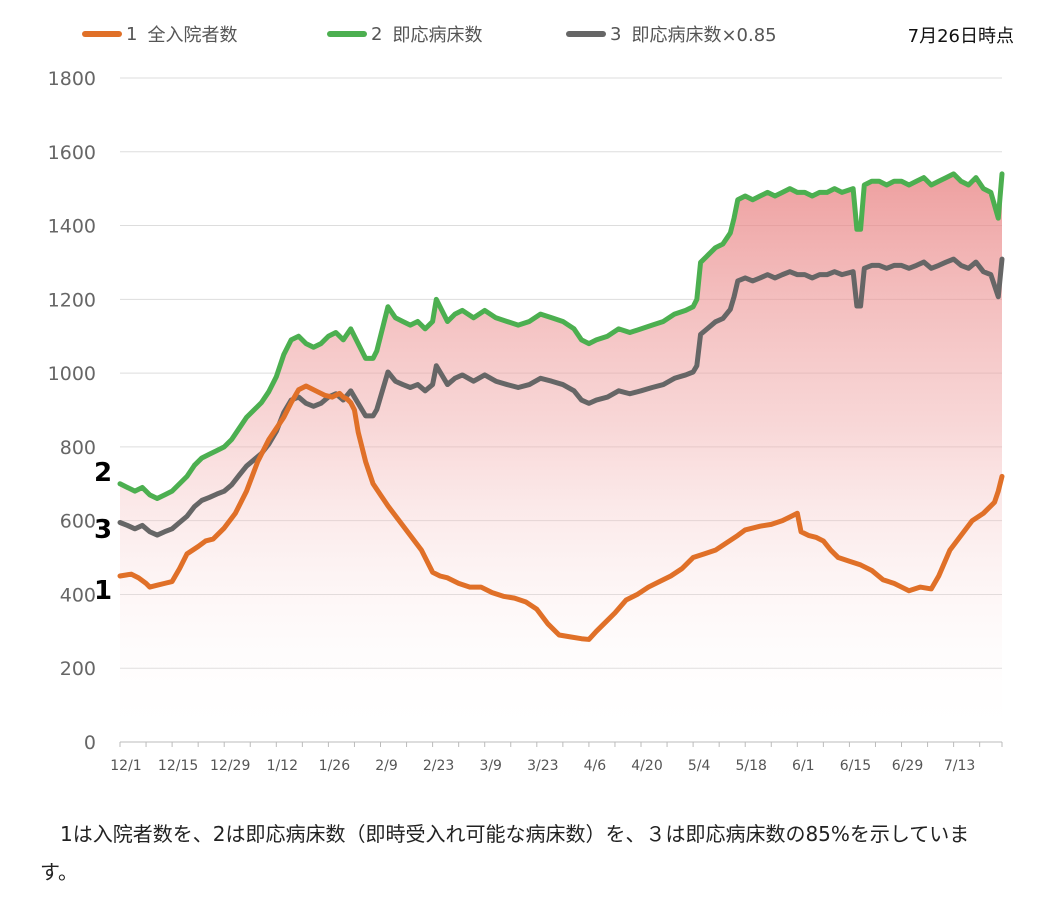  Describe the element at coordinates (803, 766) in the screenshot. I see `x-tick-label-6/1: 6/1` at that location.